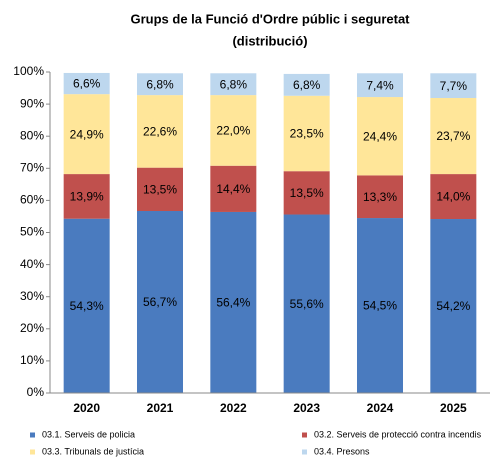 The image size is (501, 459). I want to click on y-tick-label: 50%, so click(32, 232).